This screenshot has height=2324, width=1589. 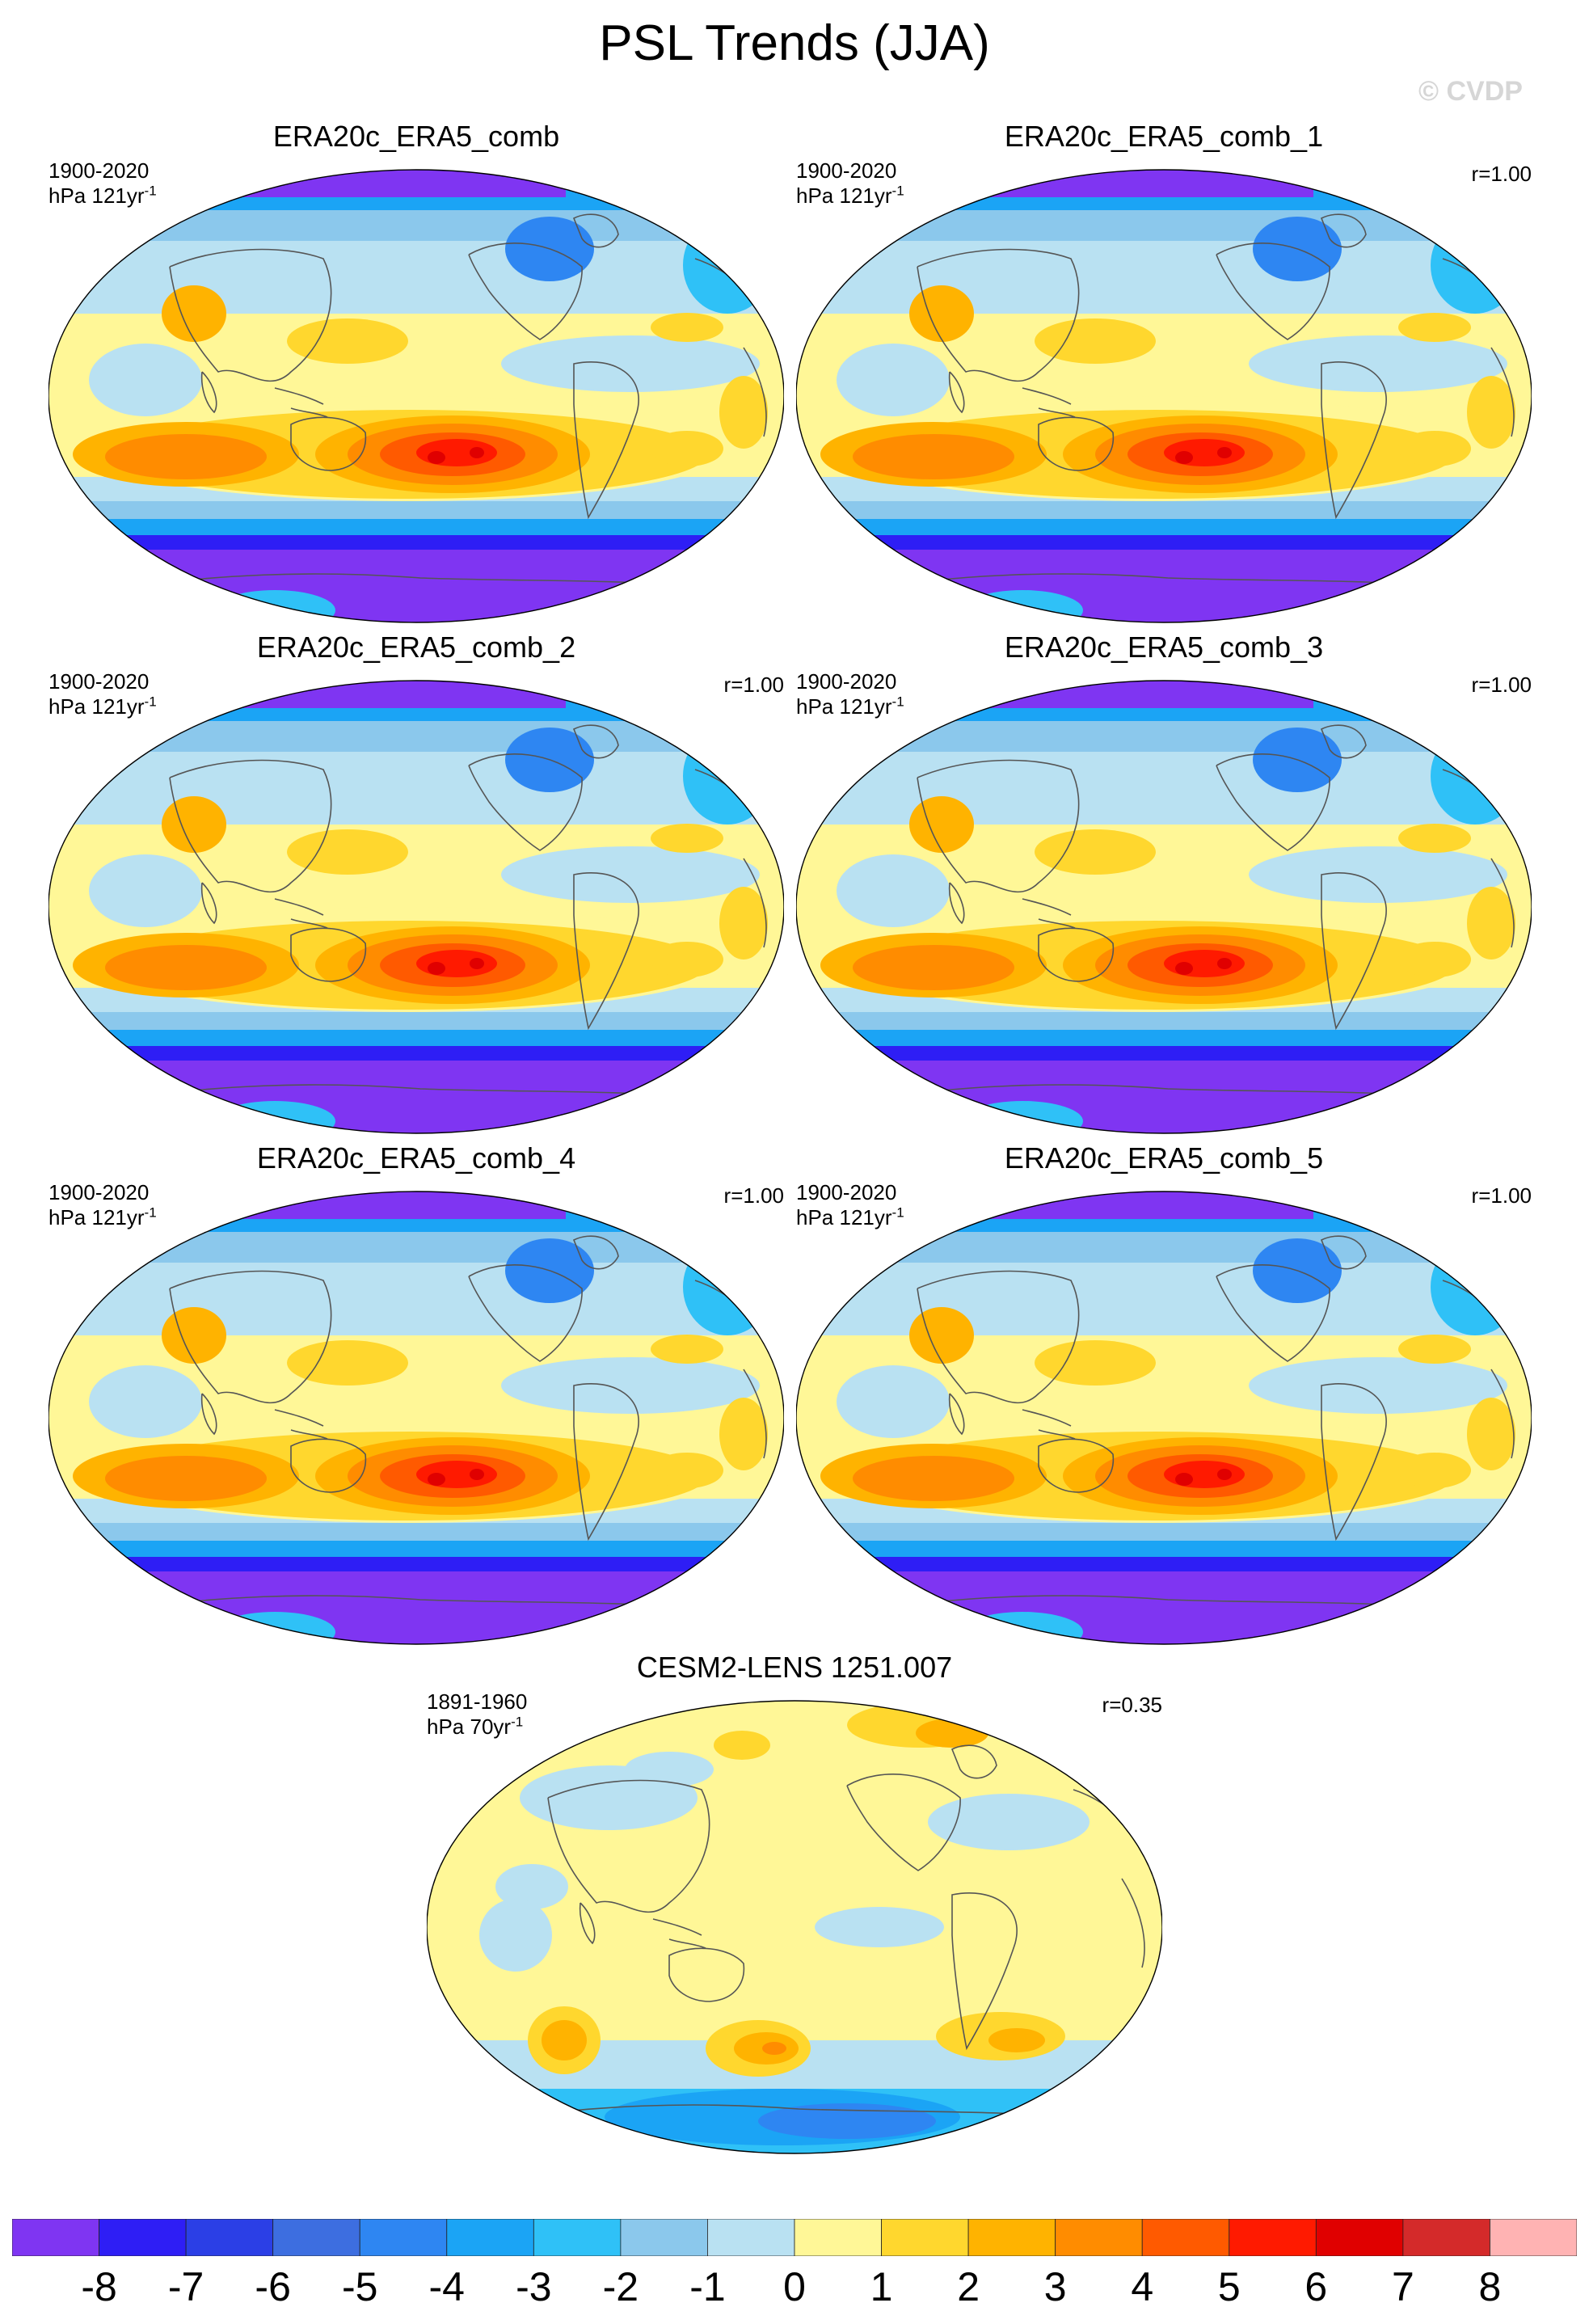 I want to click on colorbar-tick-label: 1, so click(x=882, y=2286).